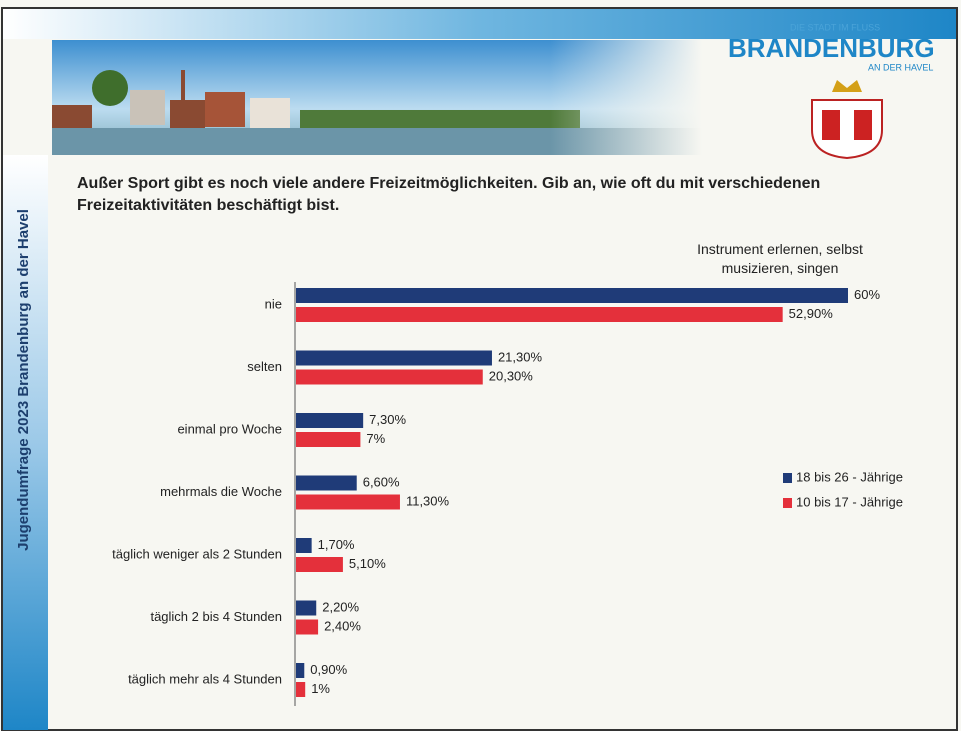 The image size is (961, 731). What do you see at coordinates (387, 419) in the screenshot?
I see `value-label: 7,30%` at bounding box center [387, 419].